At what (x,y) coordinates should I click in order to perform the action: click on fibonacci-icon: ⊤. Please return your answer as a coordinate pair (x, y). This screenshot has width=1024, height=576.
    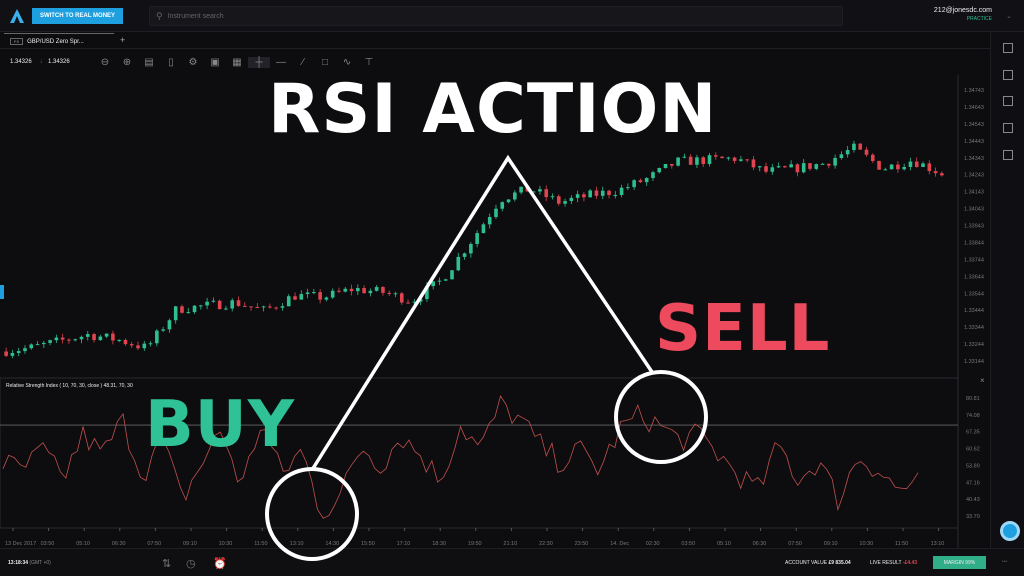
    Looking at the image, I should click on (369, 62).